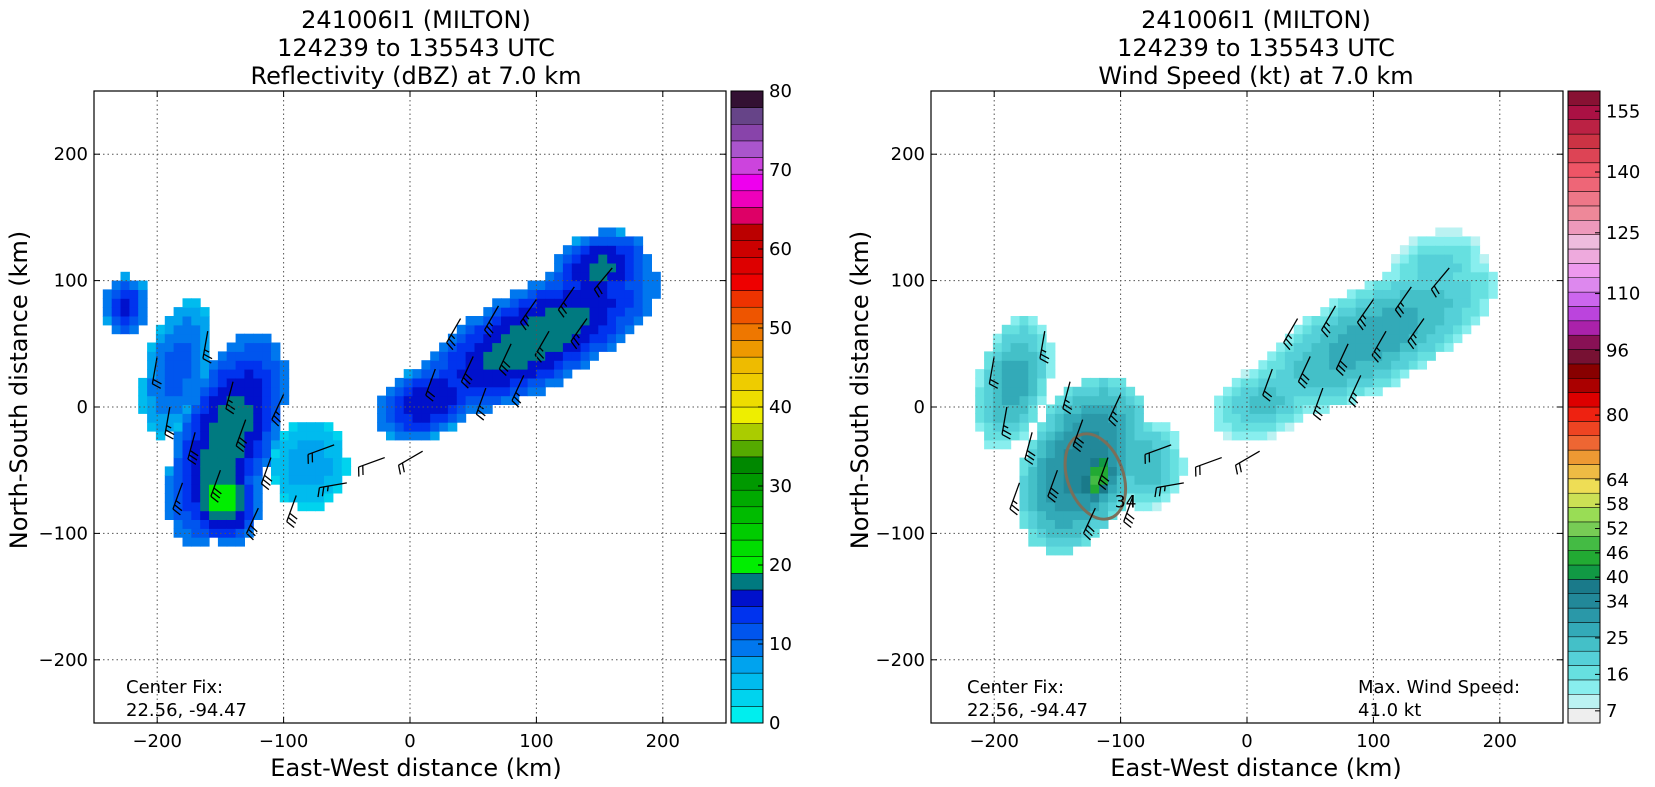  I want to click on colorbar-tick-label: 30, so click(780, 486).